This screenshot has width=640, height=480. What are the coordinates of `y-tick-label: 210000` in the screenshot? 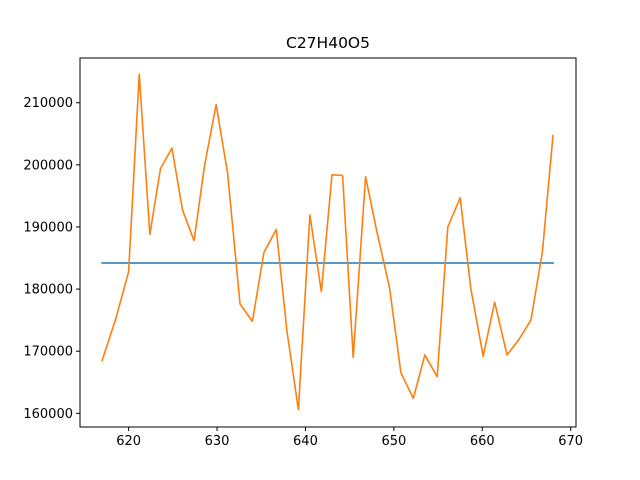 It's located at (48, 103).